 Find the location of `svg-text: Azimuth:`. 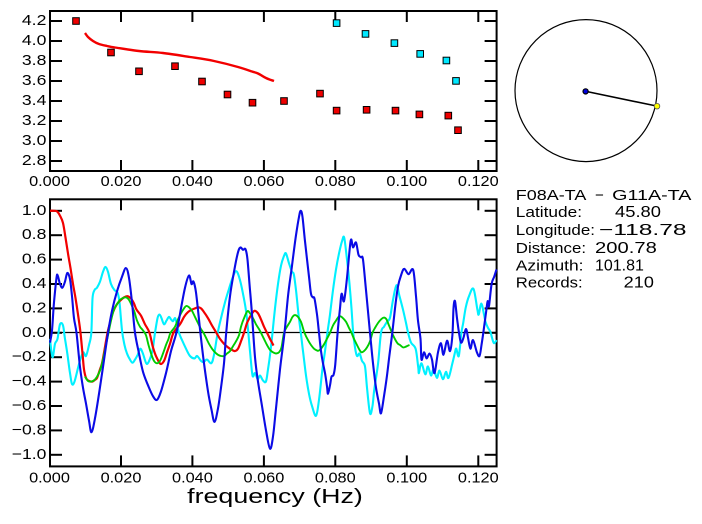

svg-text: Azimuth: is located at coordinates (550, 265).